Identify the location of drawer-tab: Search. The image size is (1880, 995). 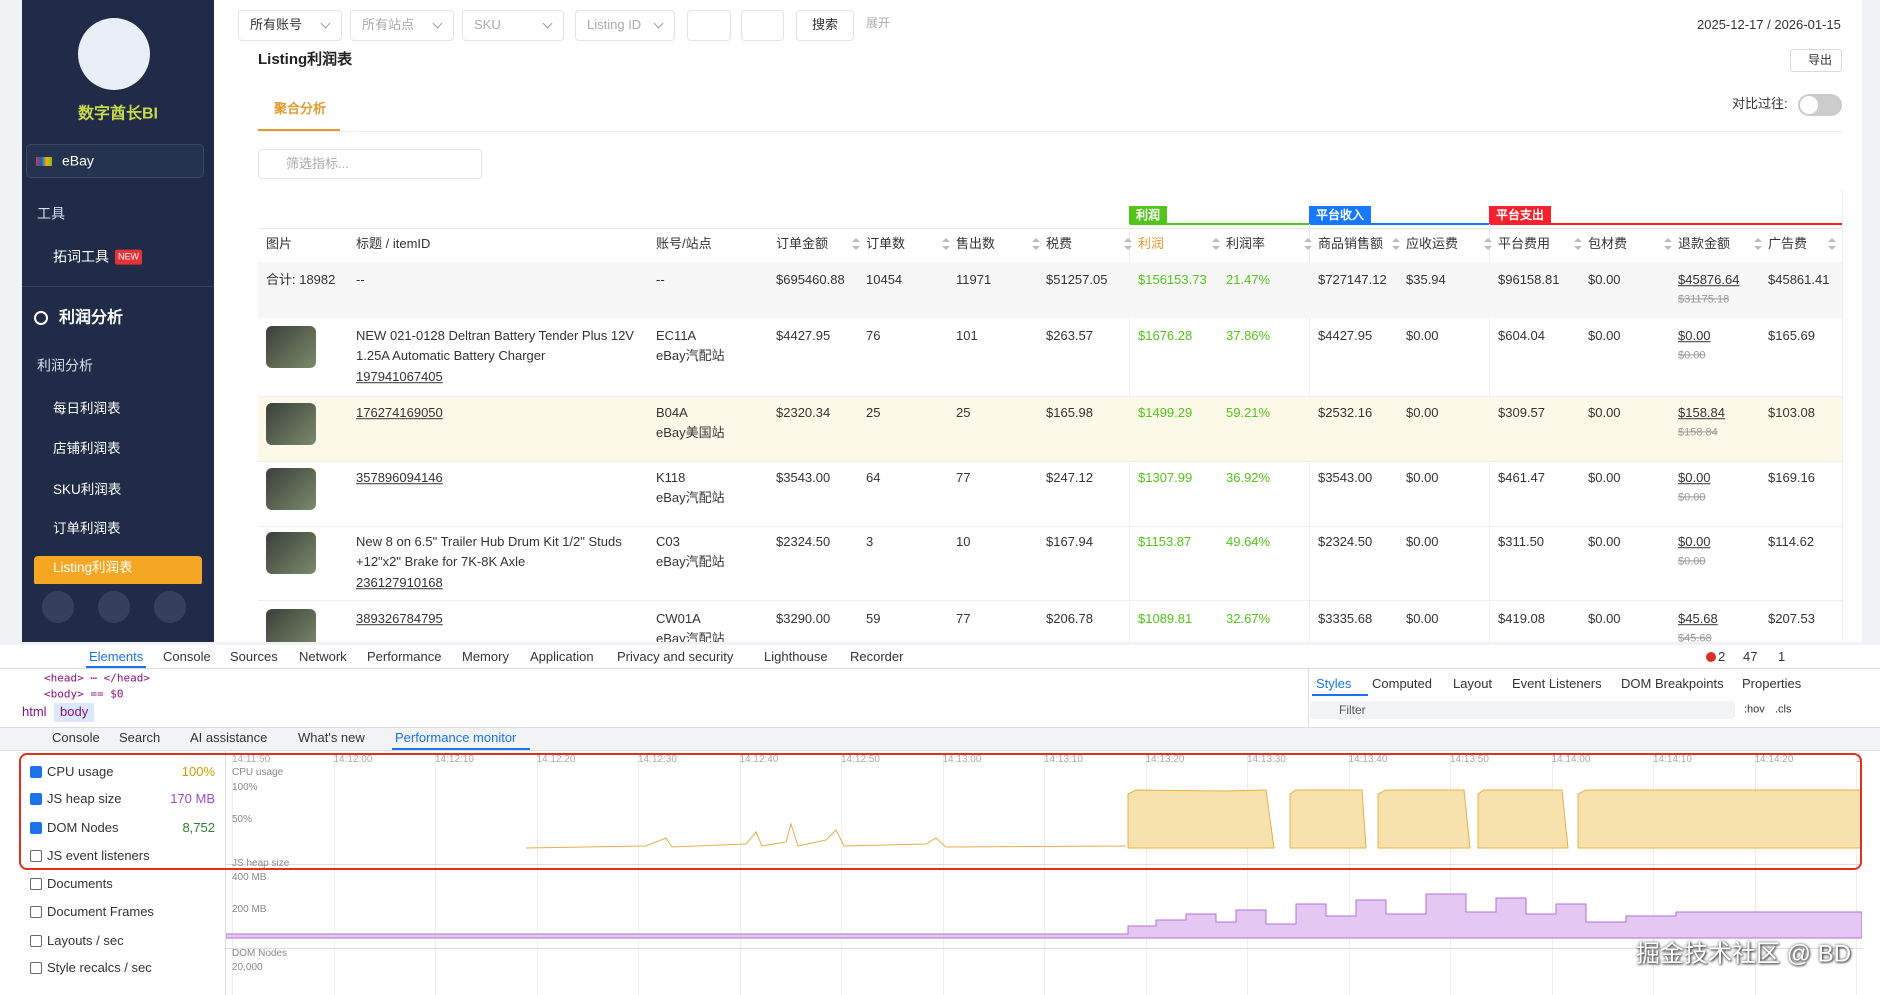
(140, 738).